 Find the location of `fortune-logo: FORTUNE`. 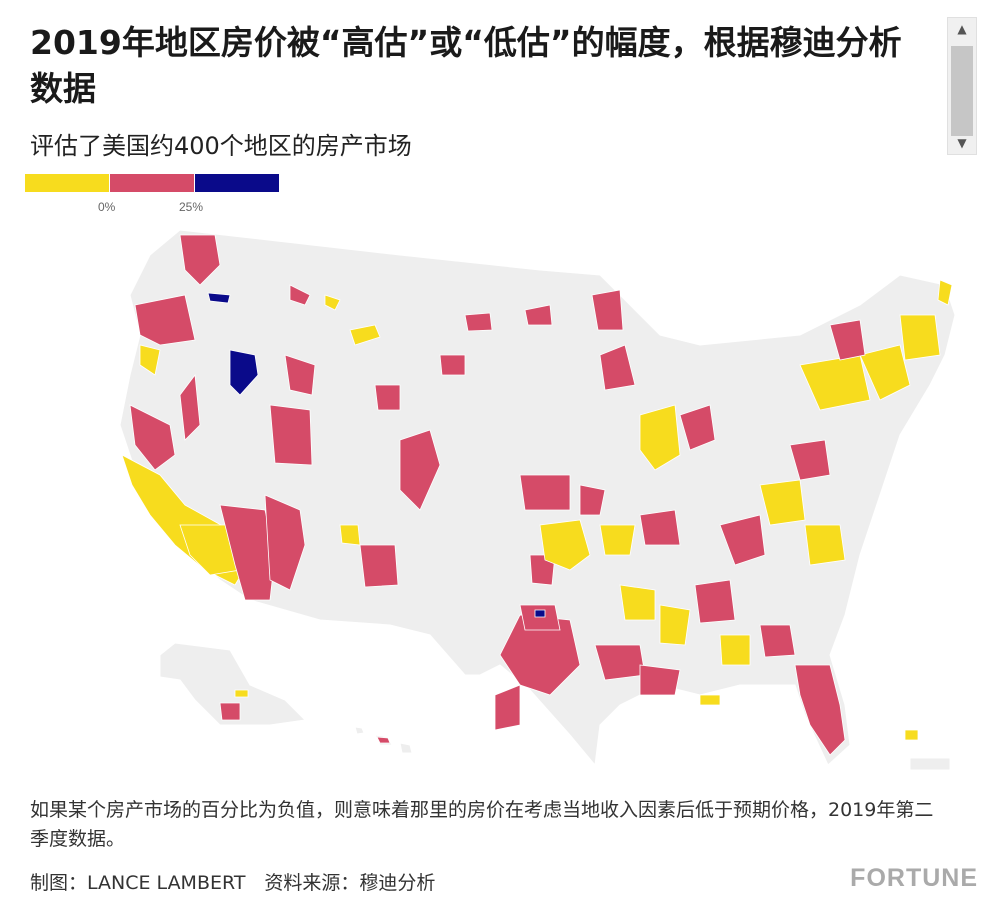

fortune-logo: FORTUNE is located at coordinates (914, 878).